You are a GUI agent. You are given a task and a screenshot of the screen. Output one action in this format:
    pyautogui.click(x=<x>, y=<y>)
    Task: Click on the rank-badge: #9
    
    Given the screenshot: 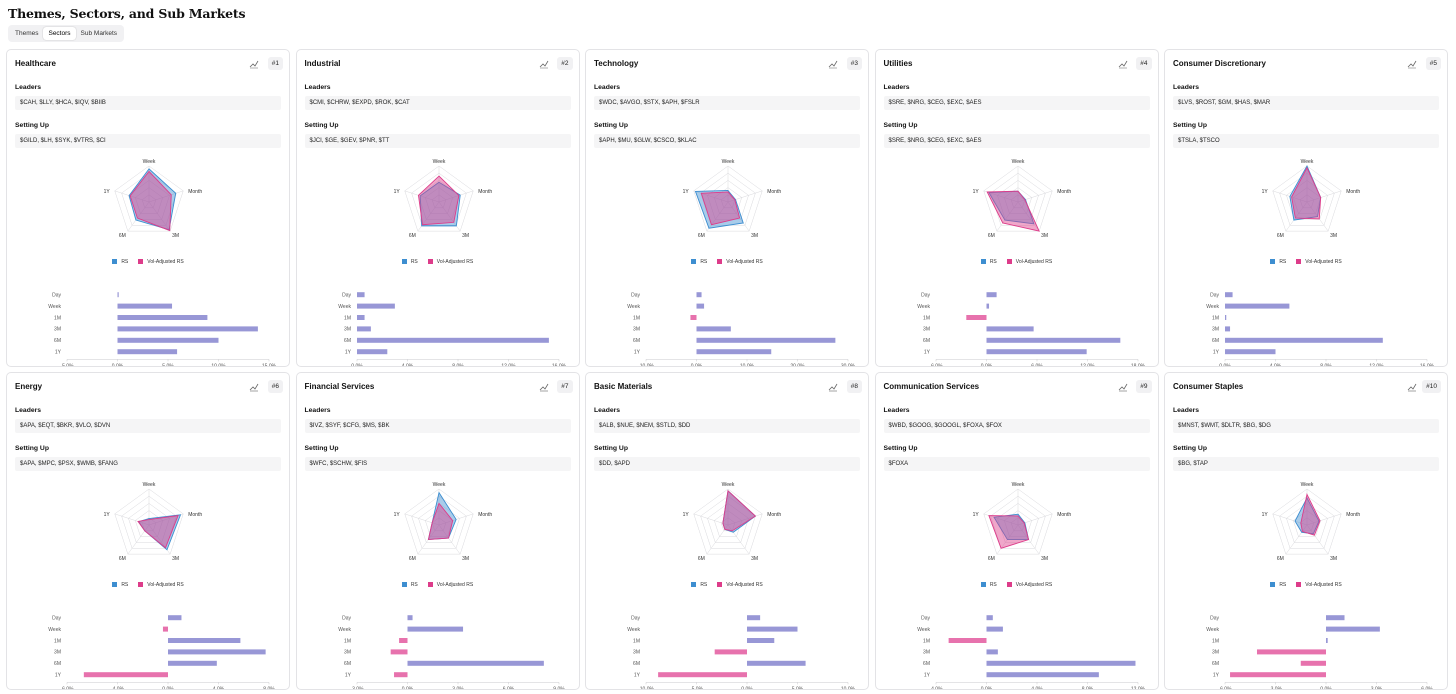 What is the action you would take?
    pyautogui.click(x=1144, y=386)
    